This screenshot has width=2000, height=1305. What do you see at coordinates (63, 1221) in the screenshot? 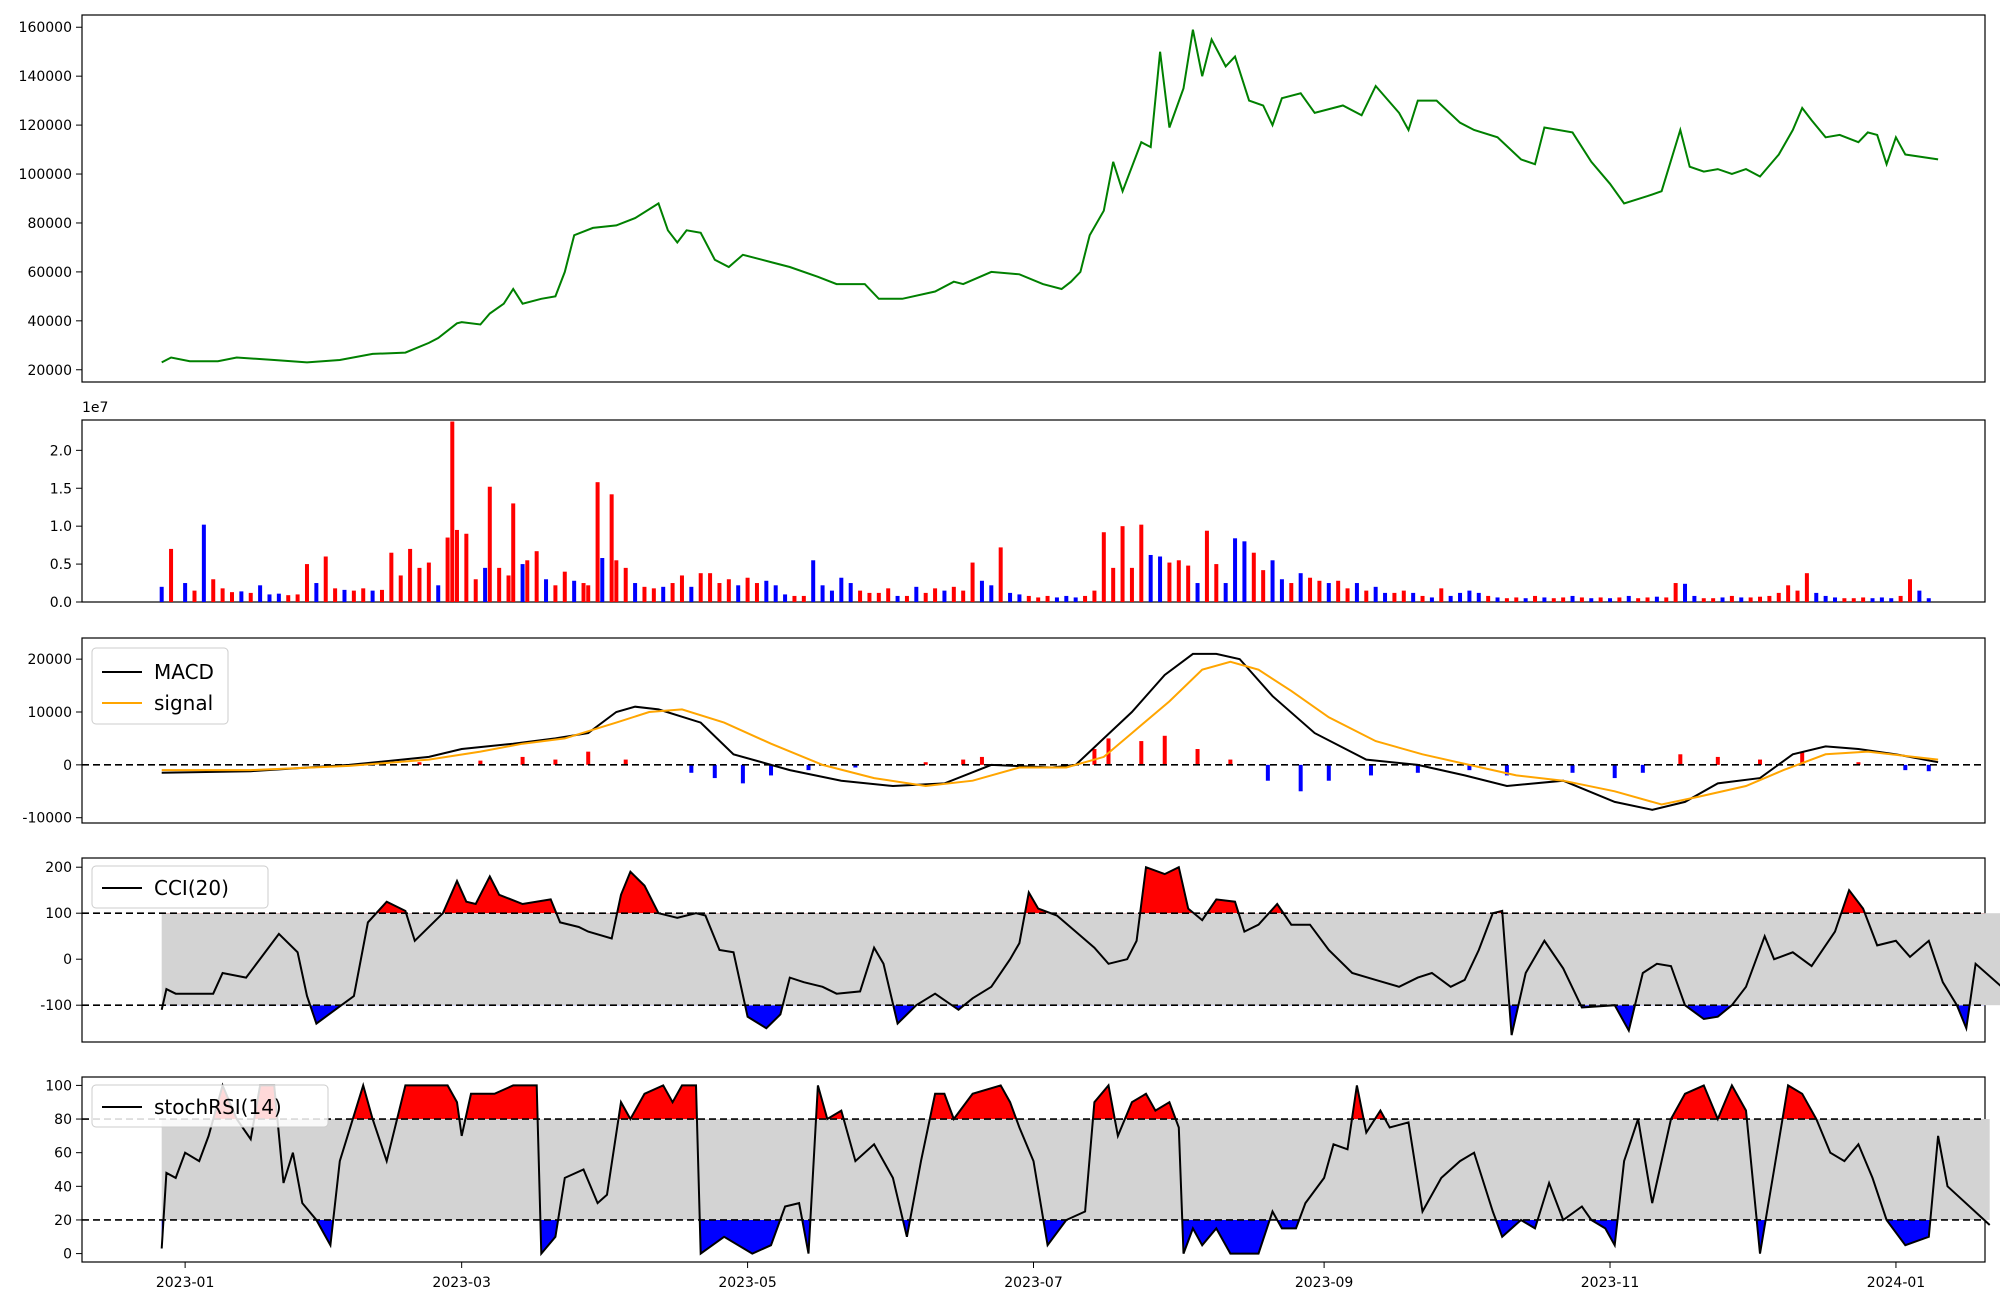
I see `stochrsi-axis-ytick-label: 20` at bounding box center [63, 1221].